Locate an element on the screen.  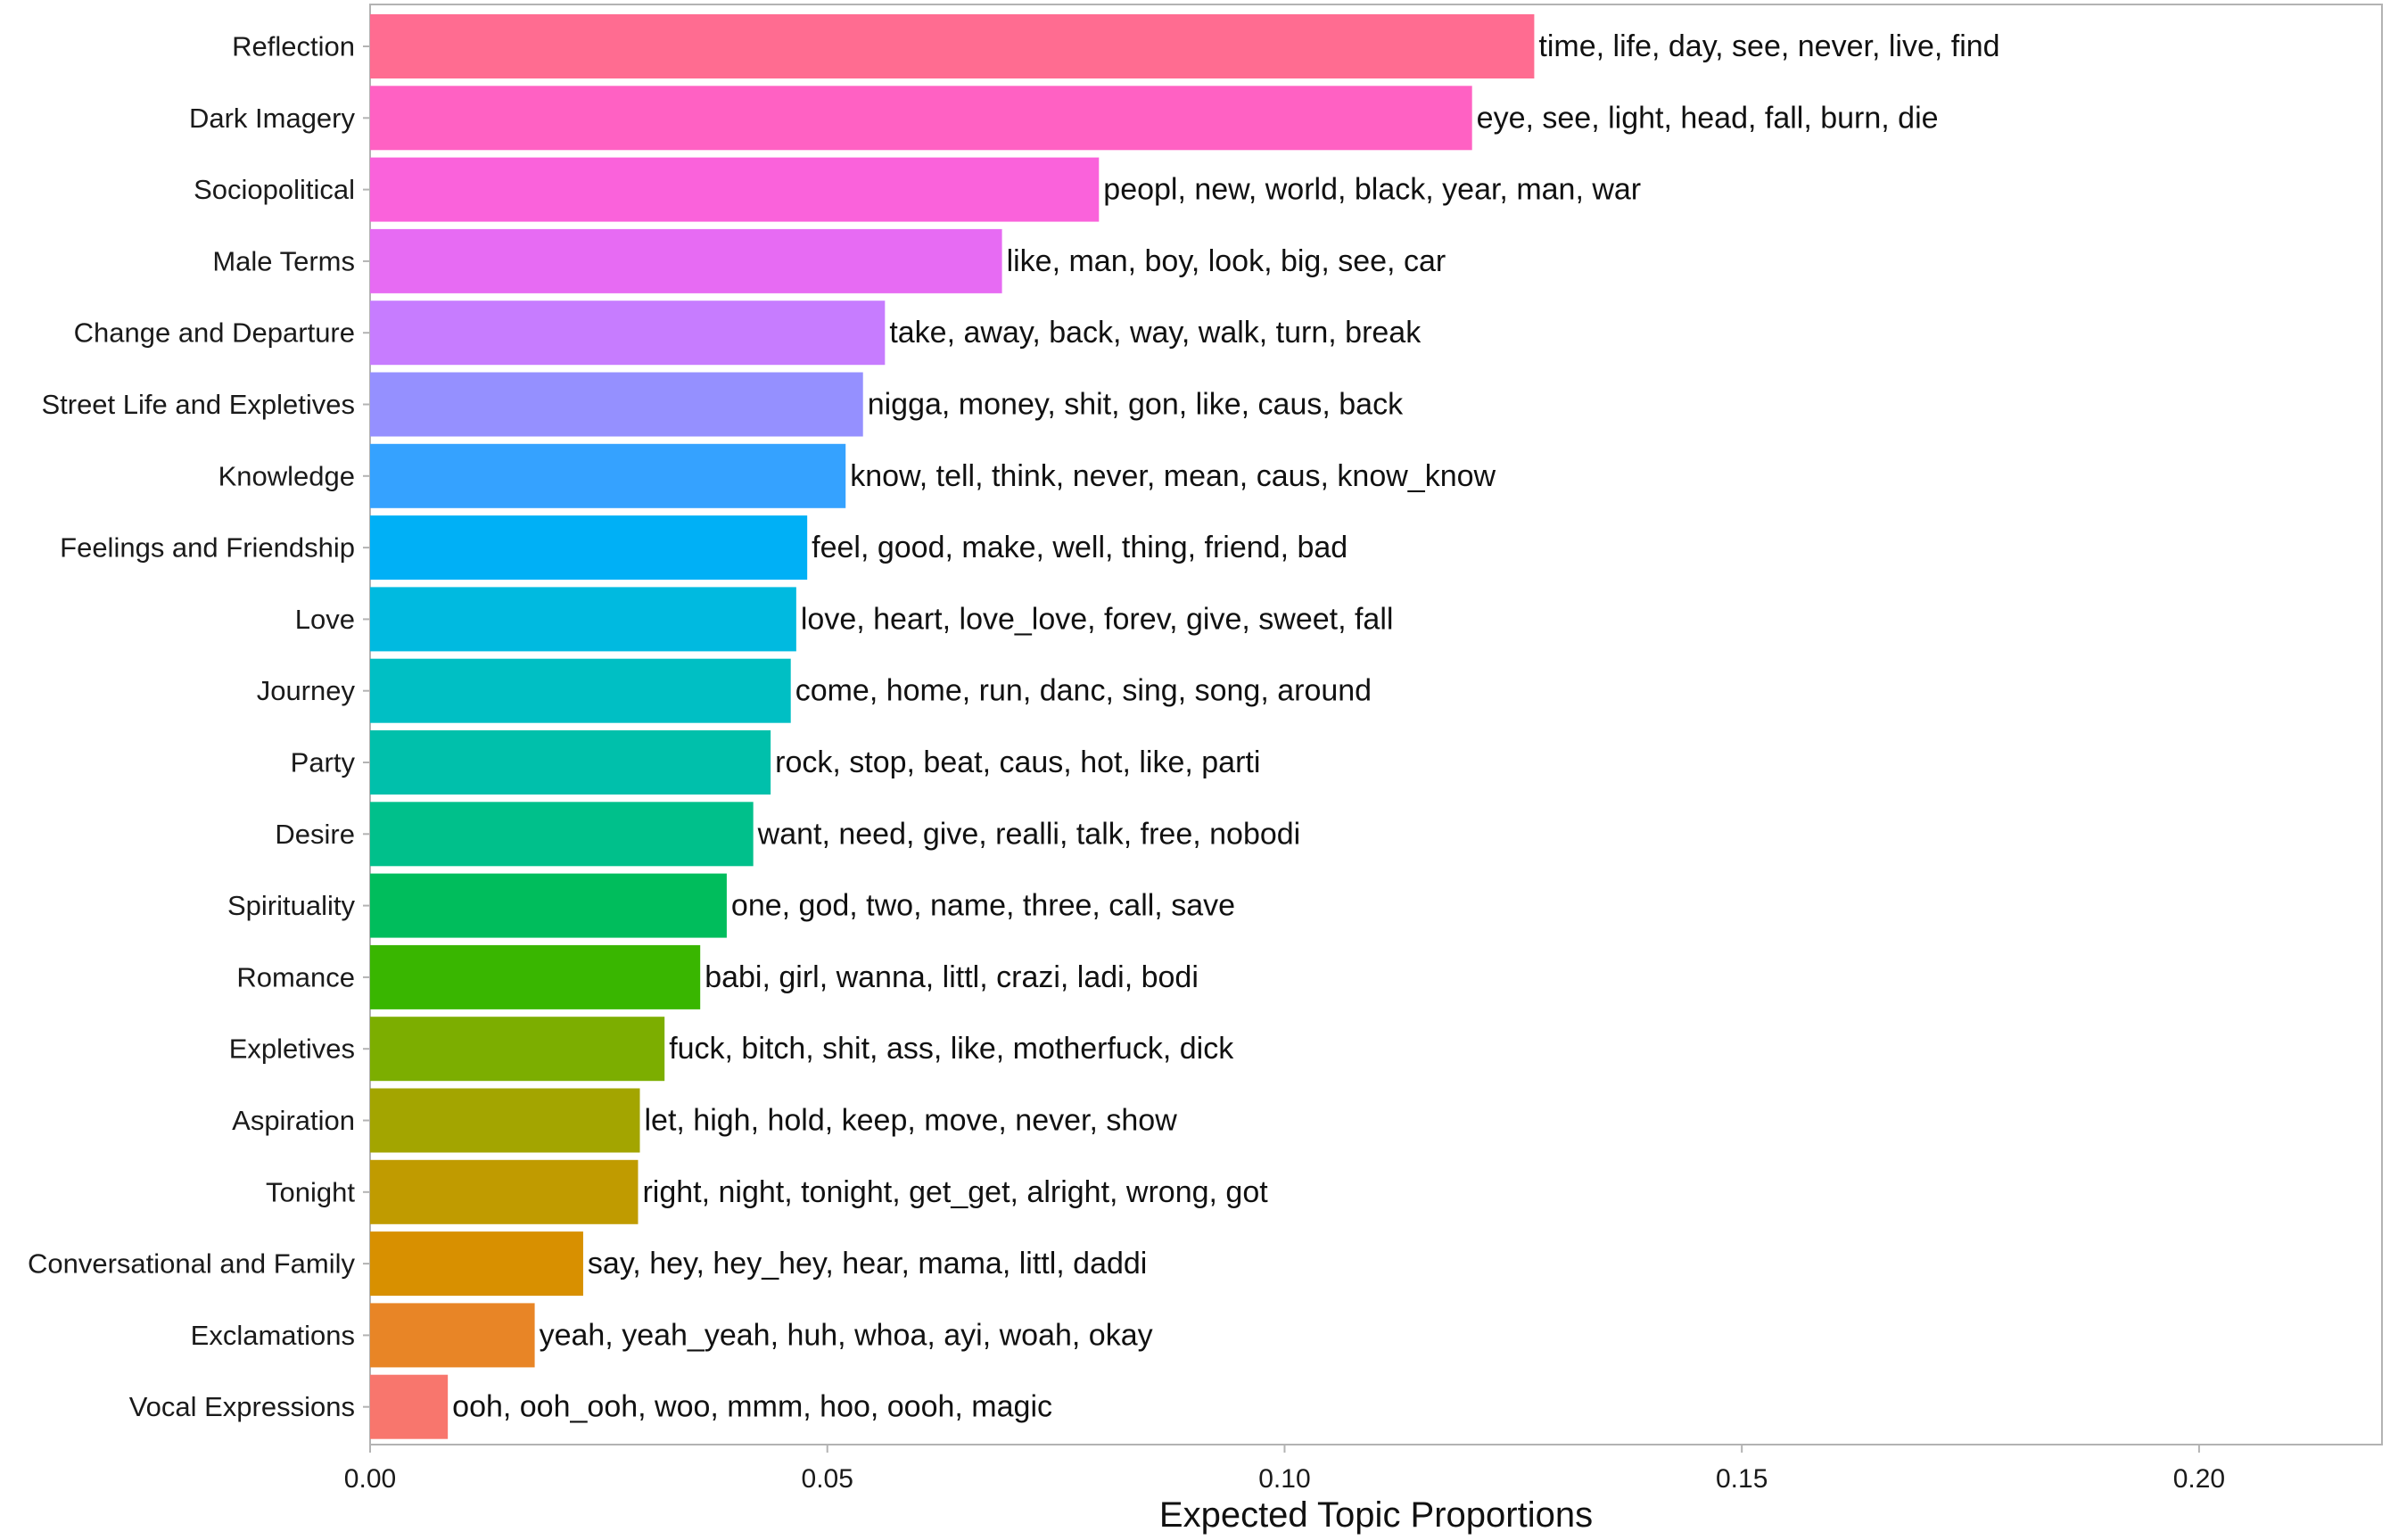
bar-label-2: peopl, new, world, black, year, man, war is located at coordinates (1372, 190).